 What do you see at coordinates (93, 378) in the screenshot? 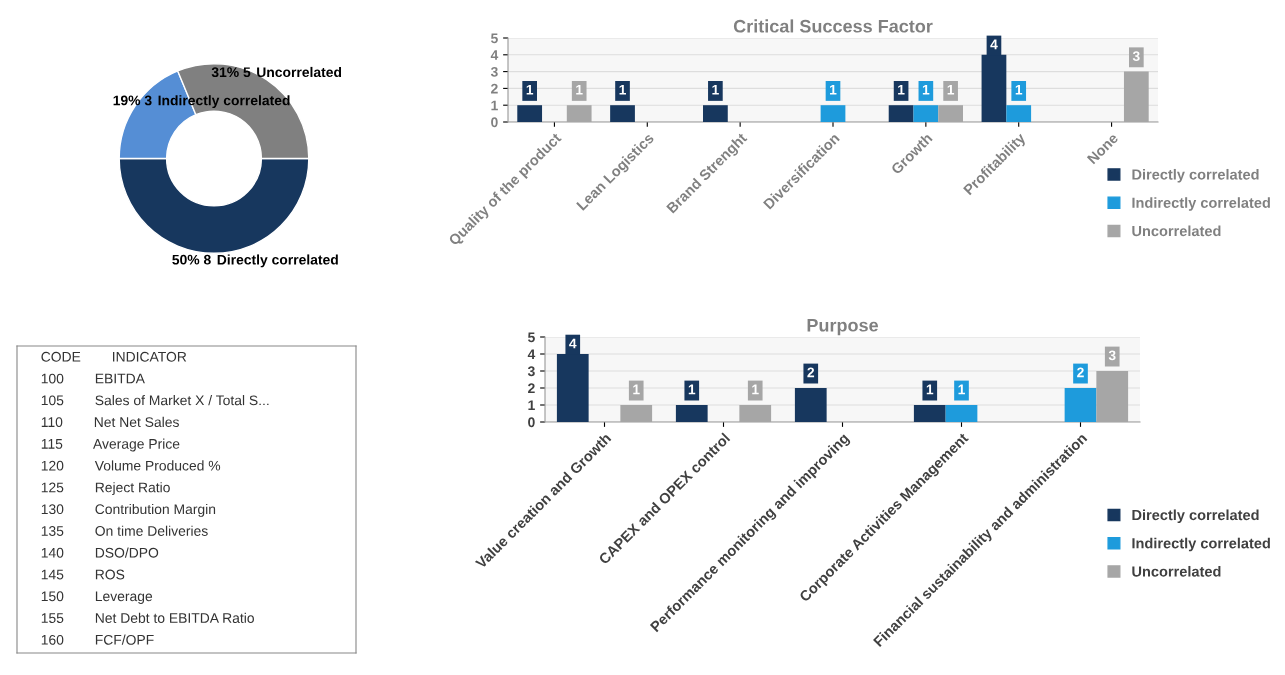
I see `text: 100 EBITDA` at bounding box center [93, 378].